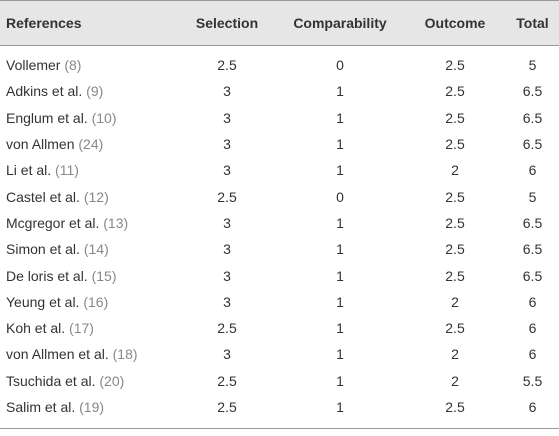 The height and width of the screenshot is (436, 559). I want to click on column-header: Total, so click(532, 23).